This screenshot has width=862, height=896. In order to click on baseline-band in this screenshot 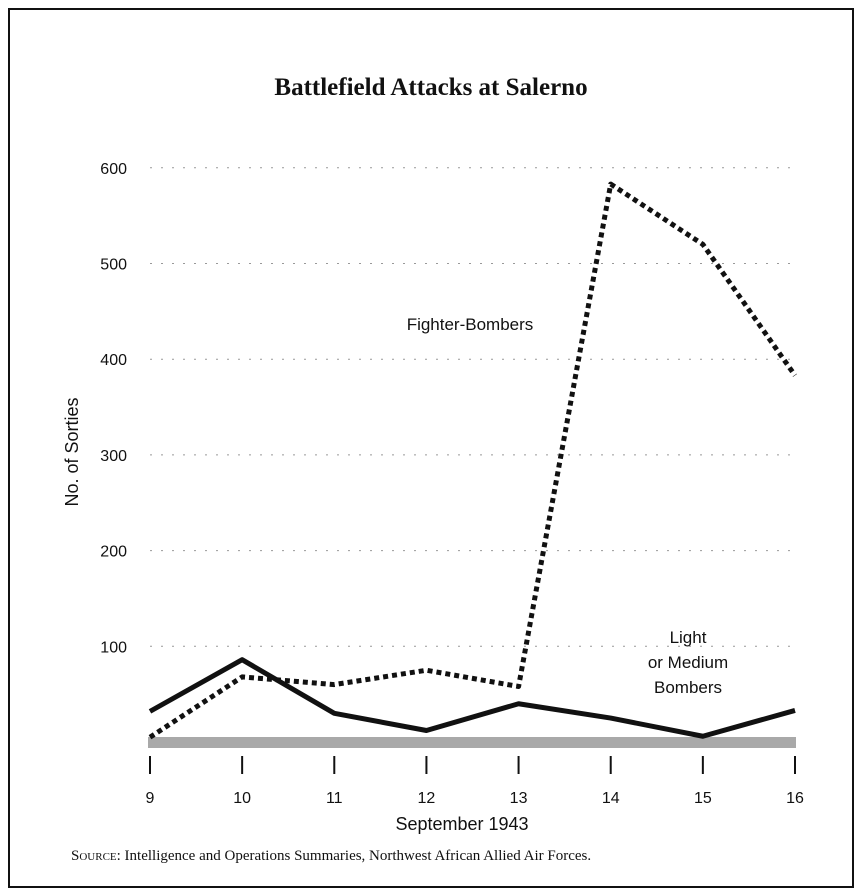, I will do `click(472, 742)`.